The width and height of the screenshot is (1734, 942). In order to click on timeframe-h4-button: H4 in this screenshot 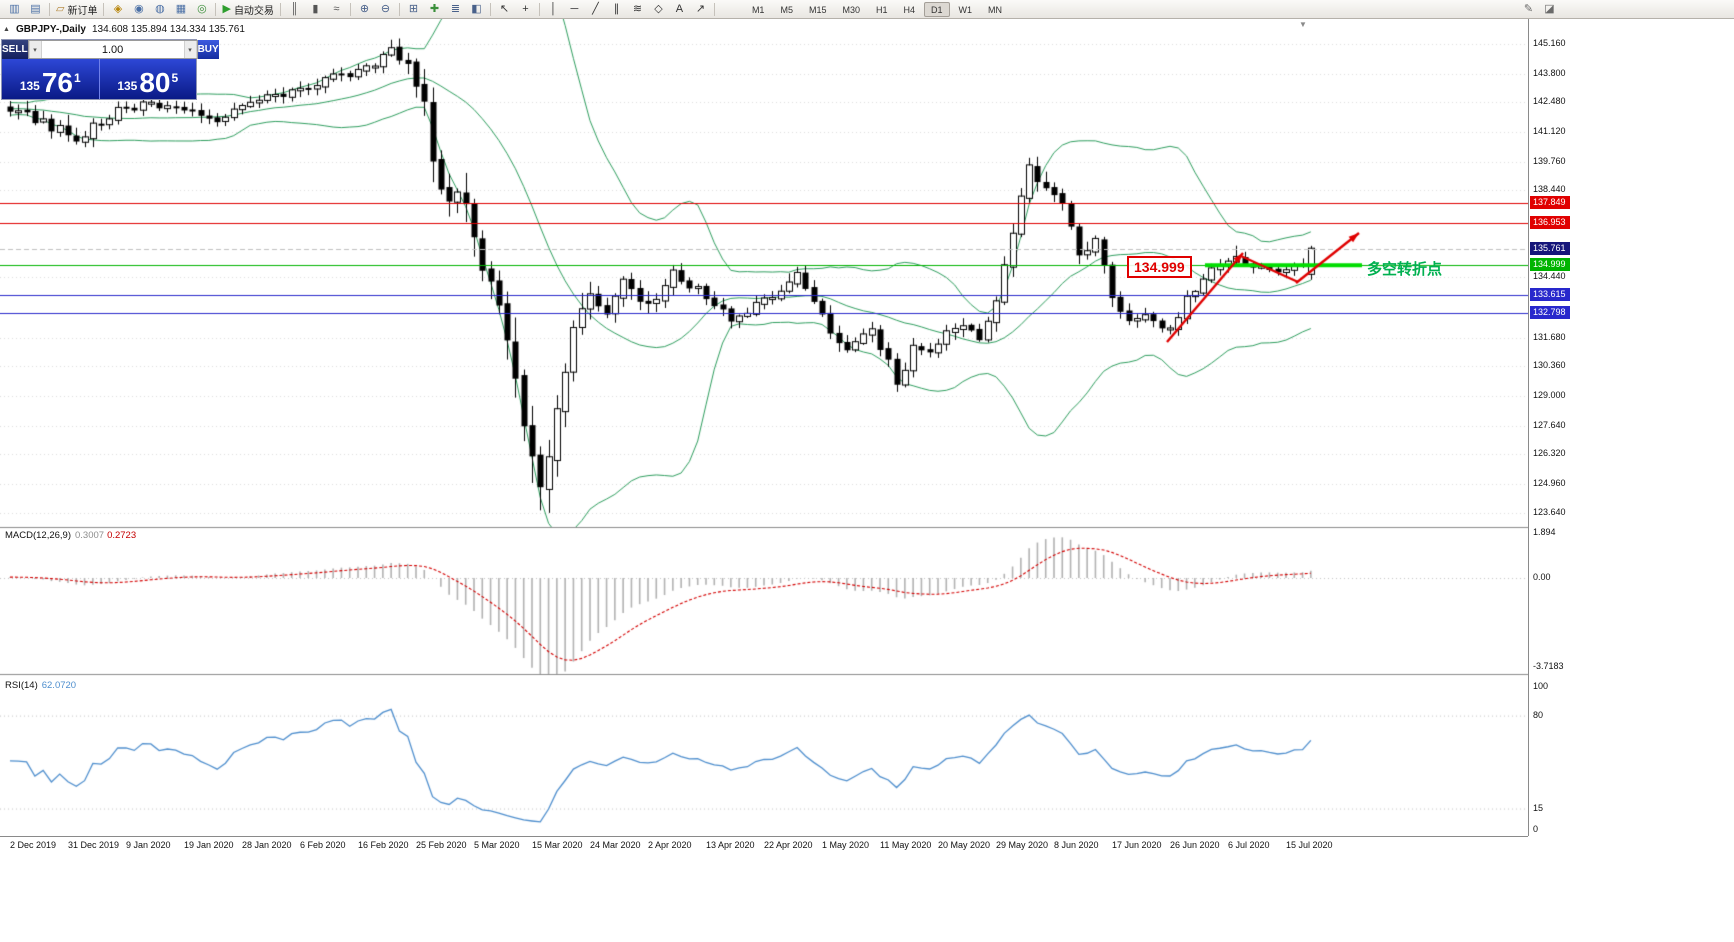, I will do `click(909, 9)`.